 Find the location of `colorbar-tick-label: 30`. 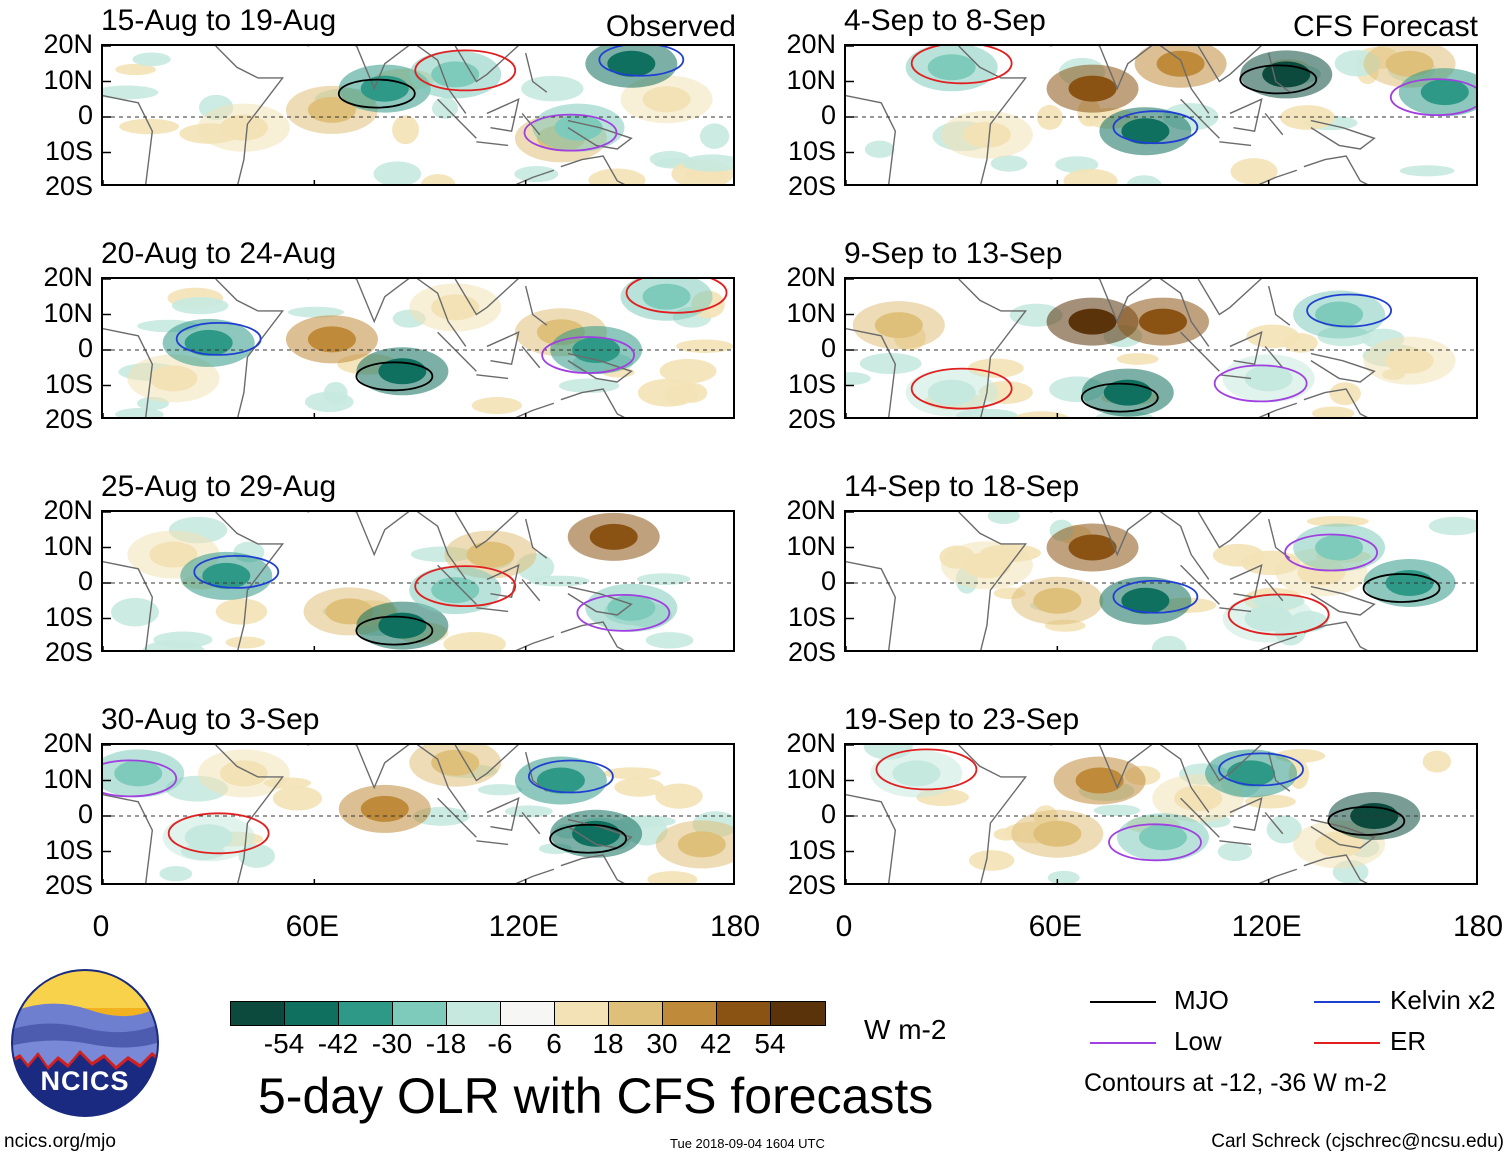

colorbar-tick-label: 30 is located at coordinates (662, 1043).